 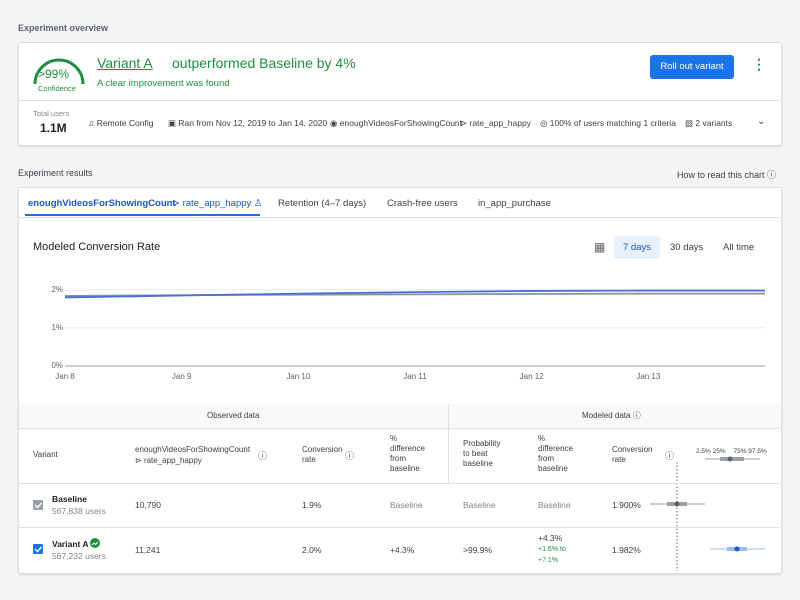 I want to click on variant-users: 567,838 users, so click(x=79, y=511).